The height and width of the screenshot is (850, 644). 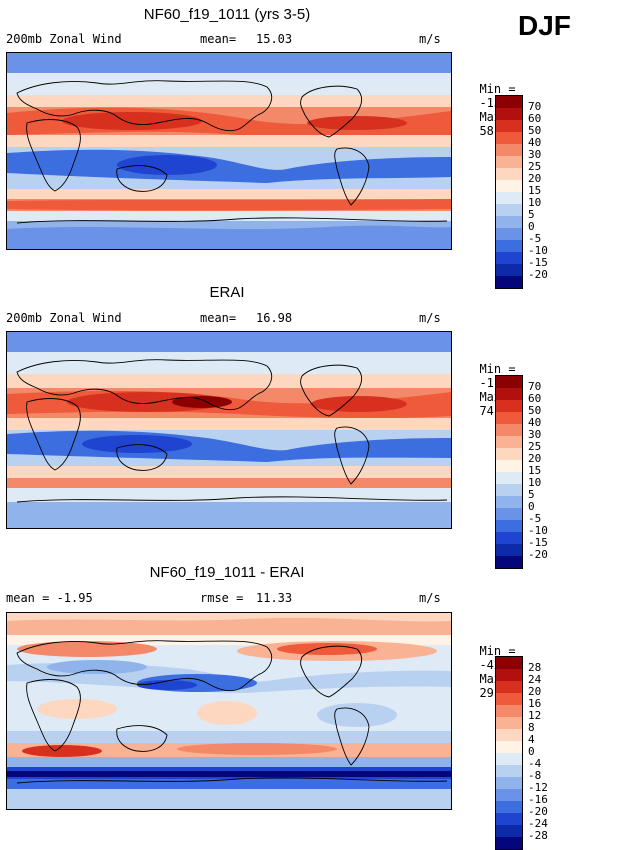 What do you see at coordinates (274, 39) in the screenshot?
I see `panel1-mean-value: 15.03` at bounding box center [274, 39].